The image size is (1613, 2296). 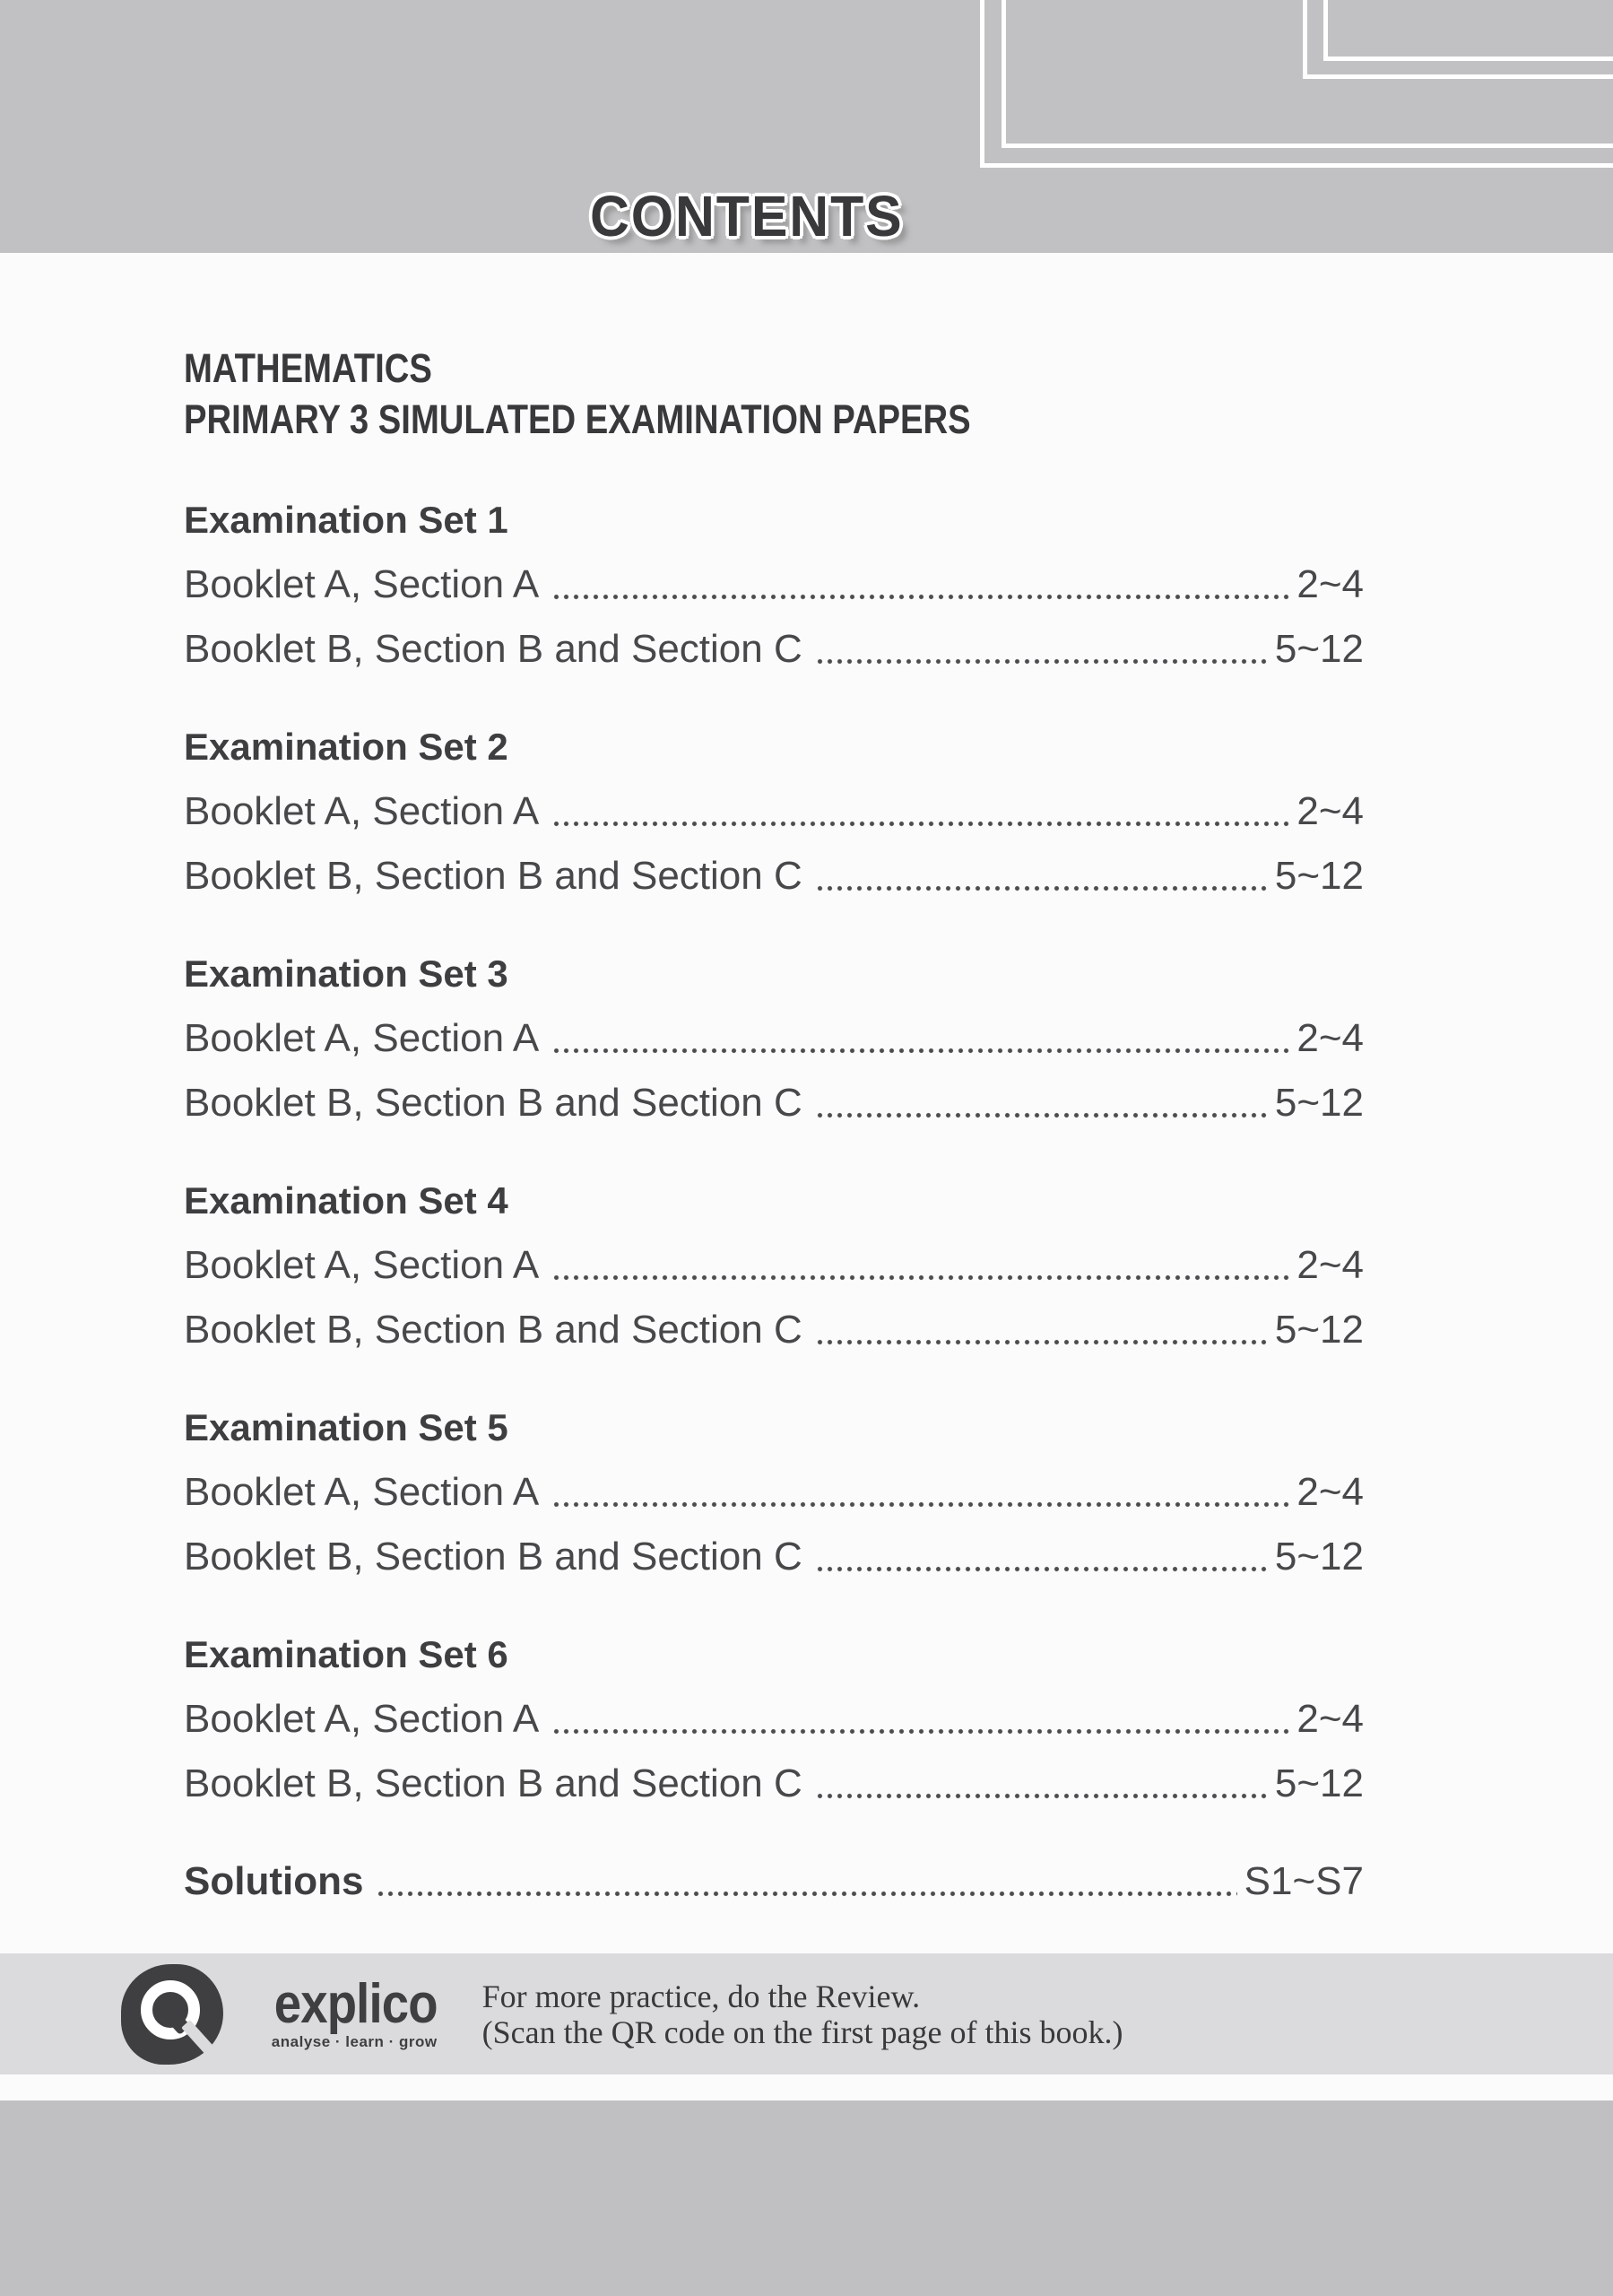 What do you see at coordinates (346, 747) in the screenshot?
I see `set-heading: Examination Set 2` at bounding box center [346, 747].